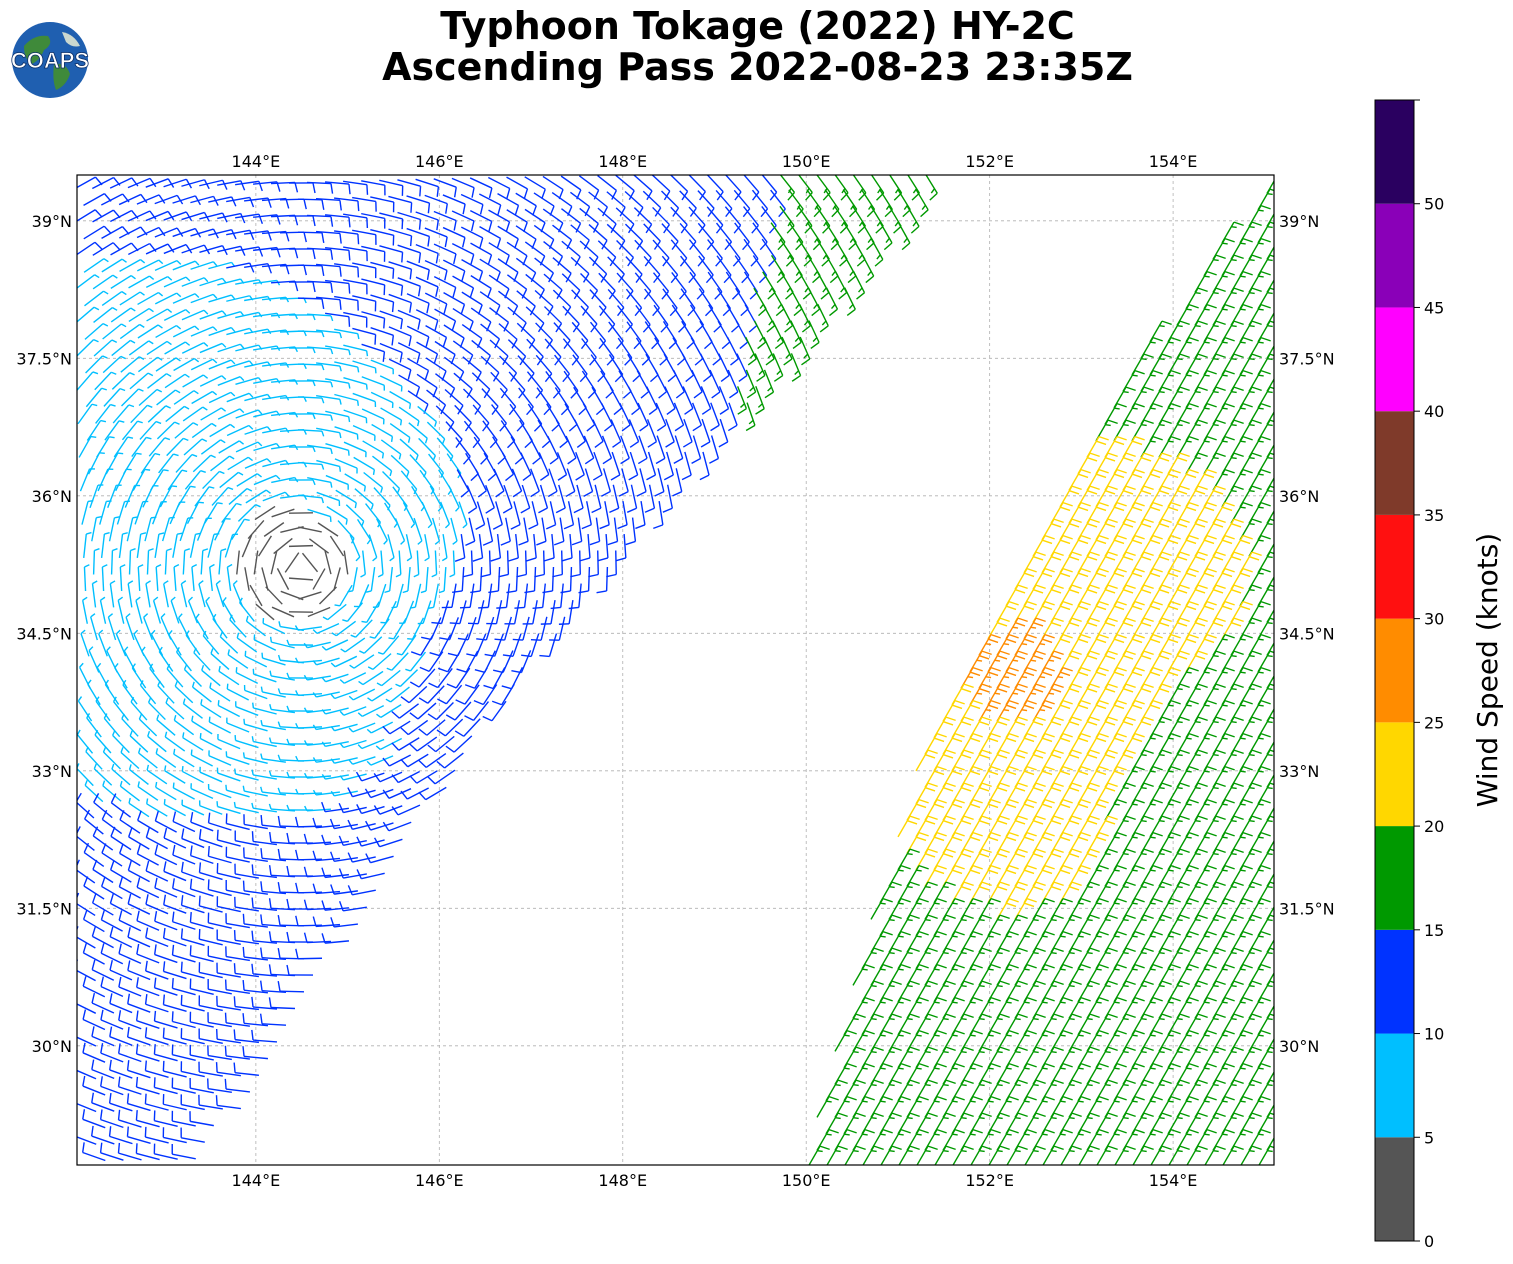 The width and height of the screenshot is (1513, 1264). Describe the element at coordinates (1307, 358) in the screenshot. I see `lat-tick-label-right: 37.5°N` at that location.